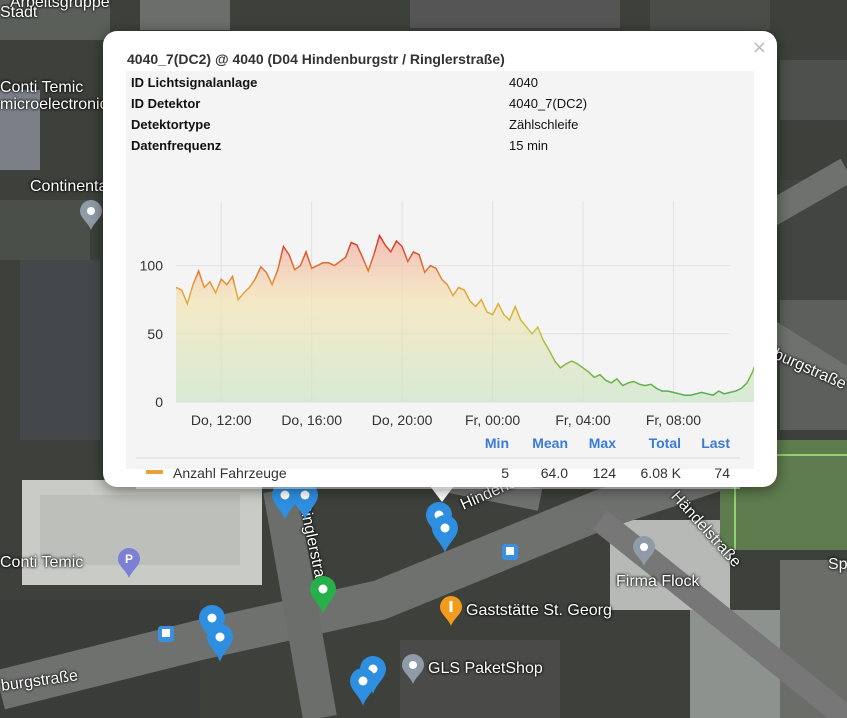 This screenshot has height=718, width=847. Describe the element at coordinates (759, 47) in the screenshot. I see `close-icon: ×` at that location.